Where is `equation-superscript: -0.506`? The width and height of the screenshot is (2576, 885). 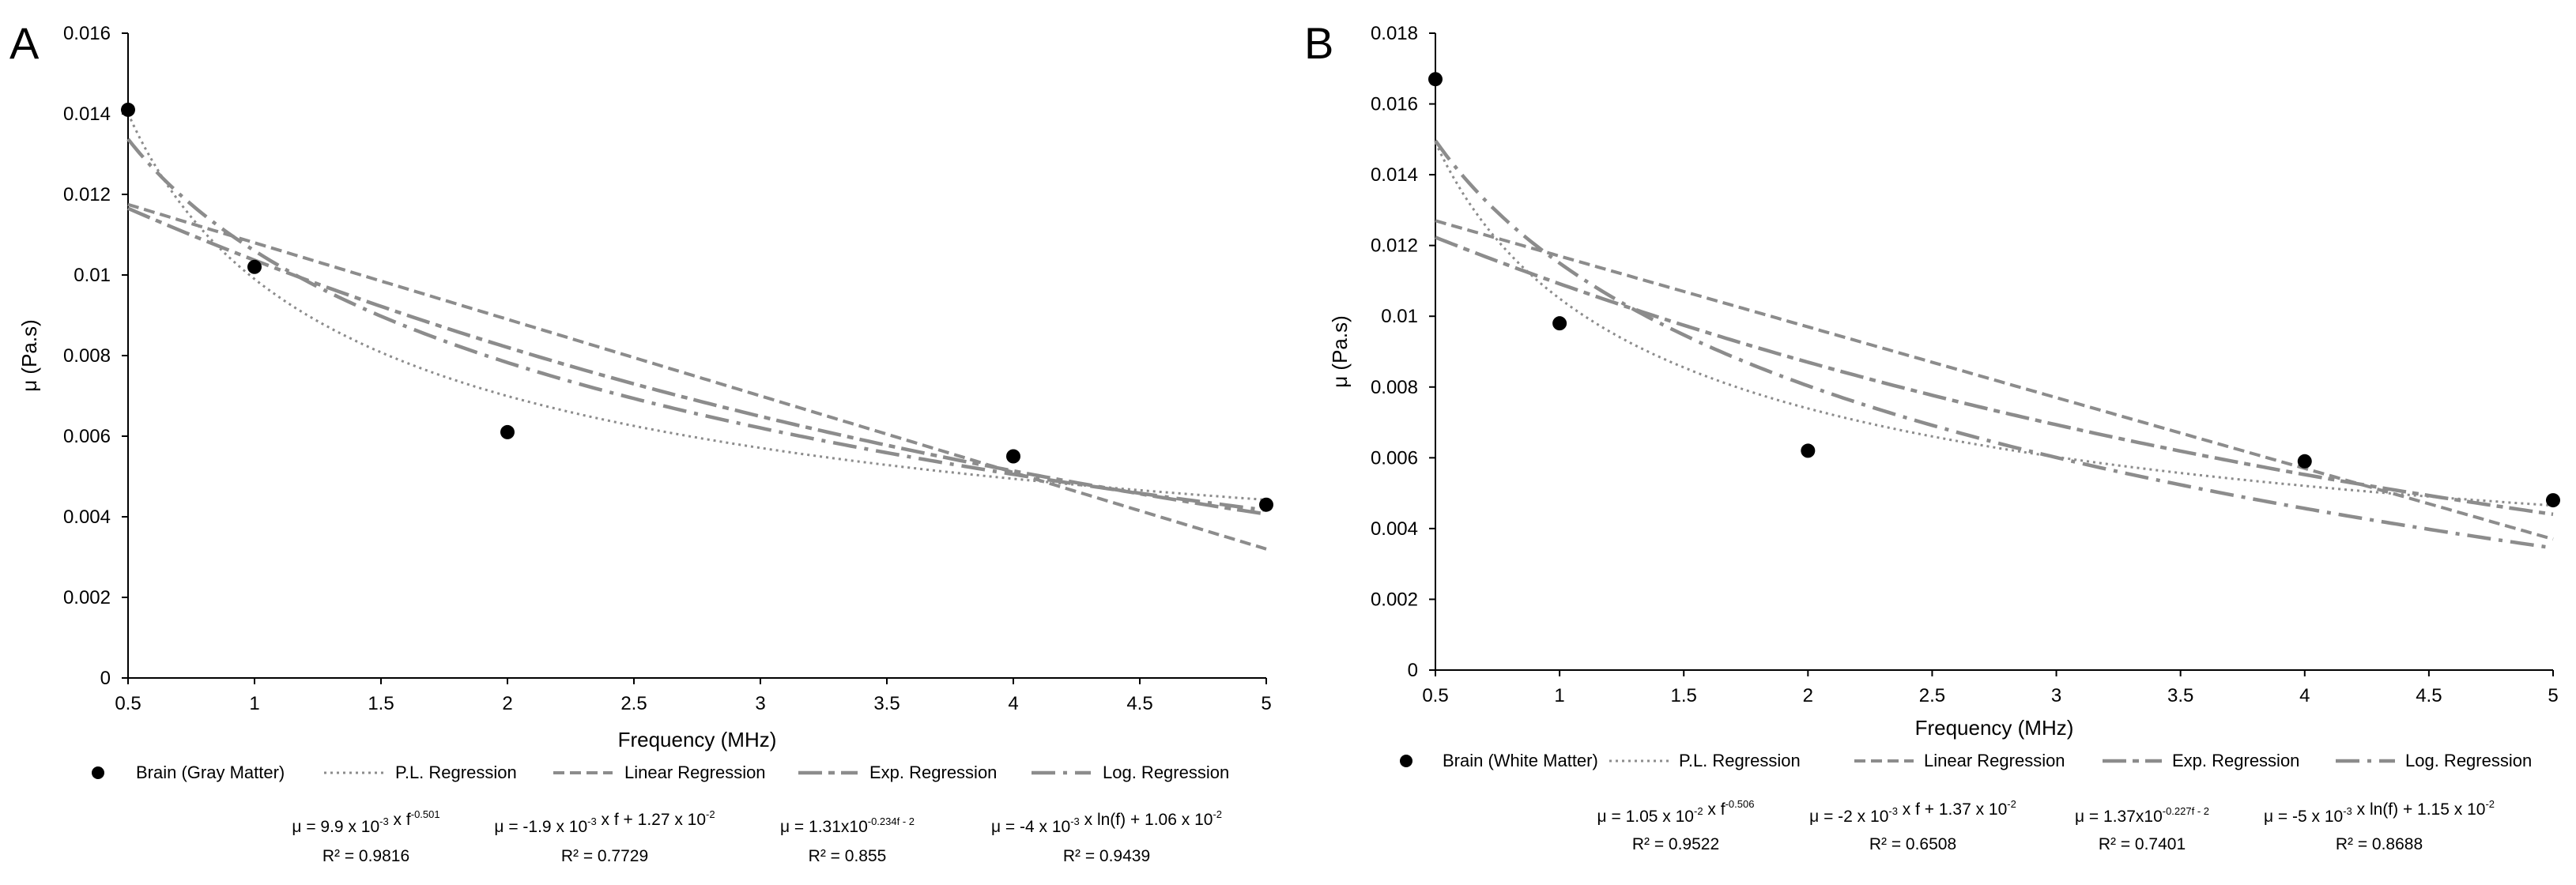 equation-superscript: -0.506 is located at coordinates (1740, 804).